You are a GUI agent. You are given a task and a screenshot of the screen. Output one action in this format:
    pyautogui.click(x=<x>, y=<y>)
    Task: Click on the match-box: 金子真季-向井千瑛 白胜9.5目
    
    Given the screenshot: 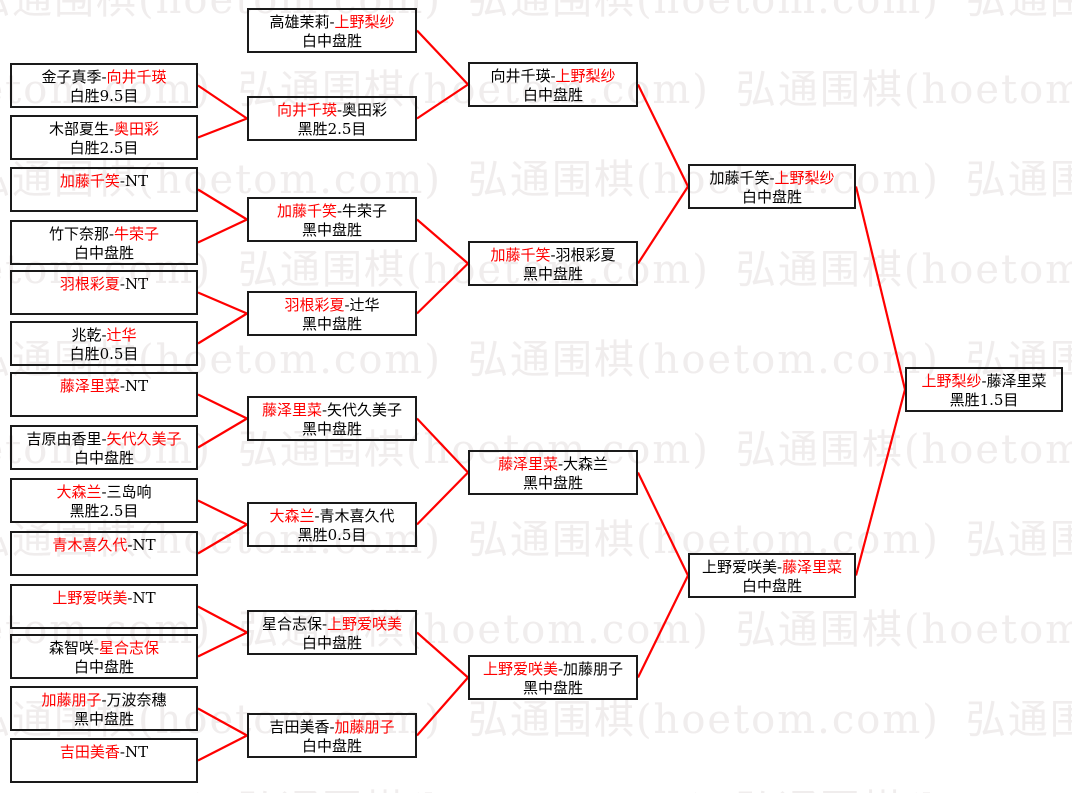 What is the action you would take?
    pyautogui.click(x=104, y=85)
    